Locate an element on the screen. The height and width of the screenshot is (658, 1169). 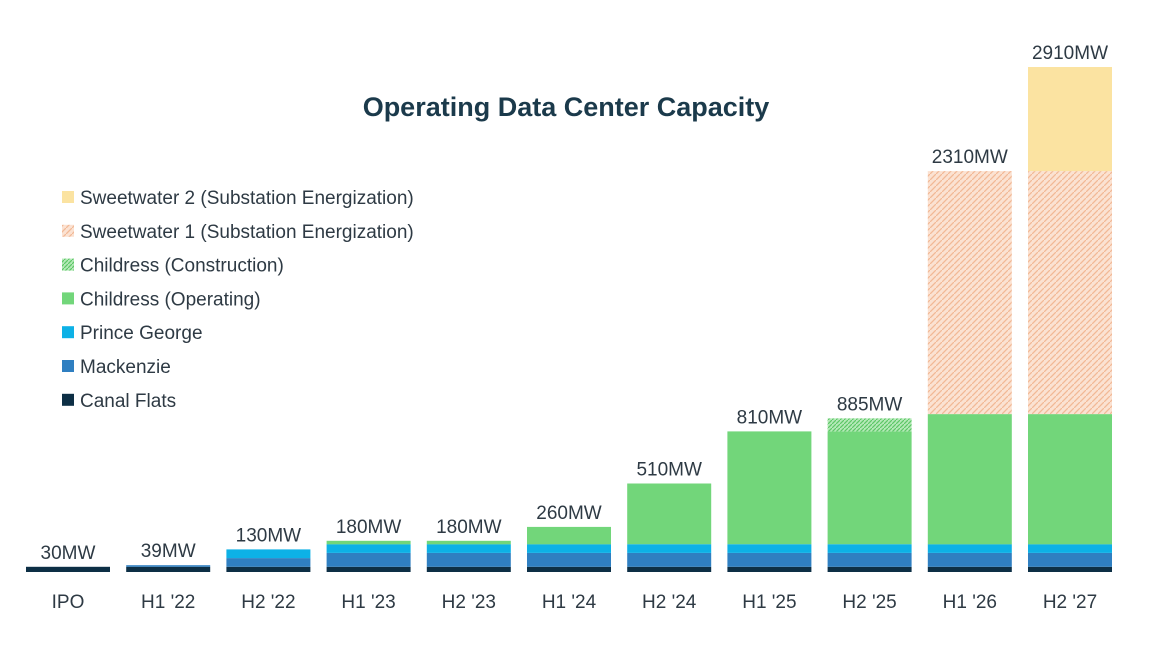
total-label-h1-22: 39MW is located at coordinates (168, 551).